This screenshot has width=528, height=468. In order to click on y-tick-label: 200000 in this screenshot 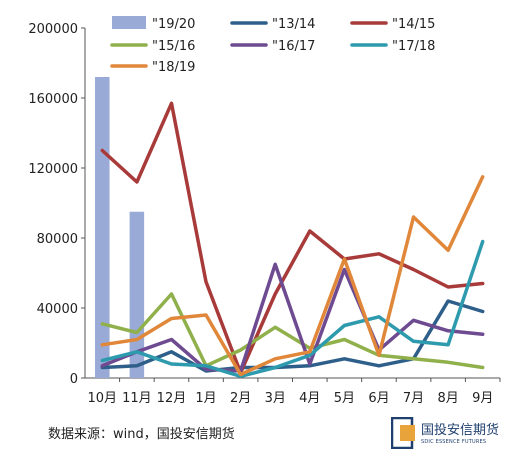, I will do `click(53, 29)`.